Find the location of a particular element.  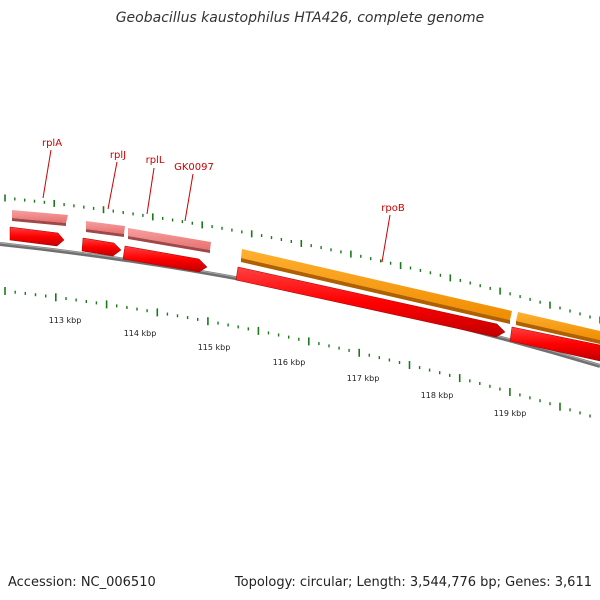

scale-label-119: 119 kbp is located at coordinates (510, 413).